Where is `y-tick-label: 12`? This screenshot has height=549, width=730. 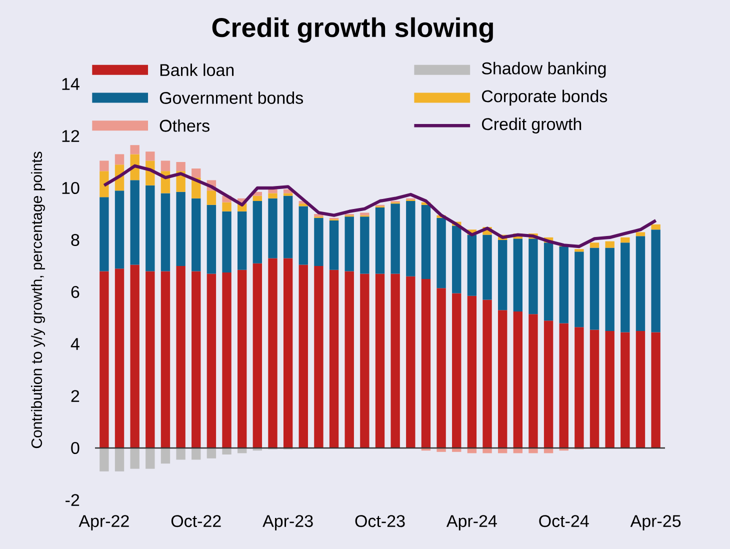 y-tick-label: 12 is located at coordinates (71, 136).